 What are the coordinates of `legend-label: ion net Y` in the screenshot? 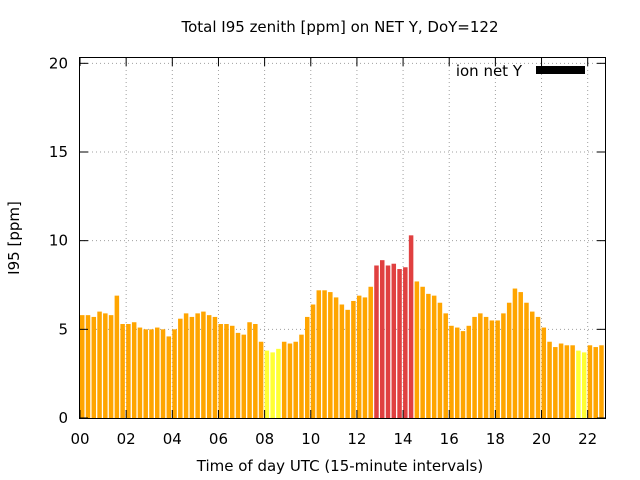 It's located at (489, 71).